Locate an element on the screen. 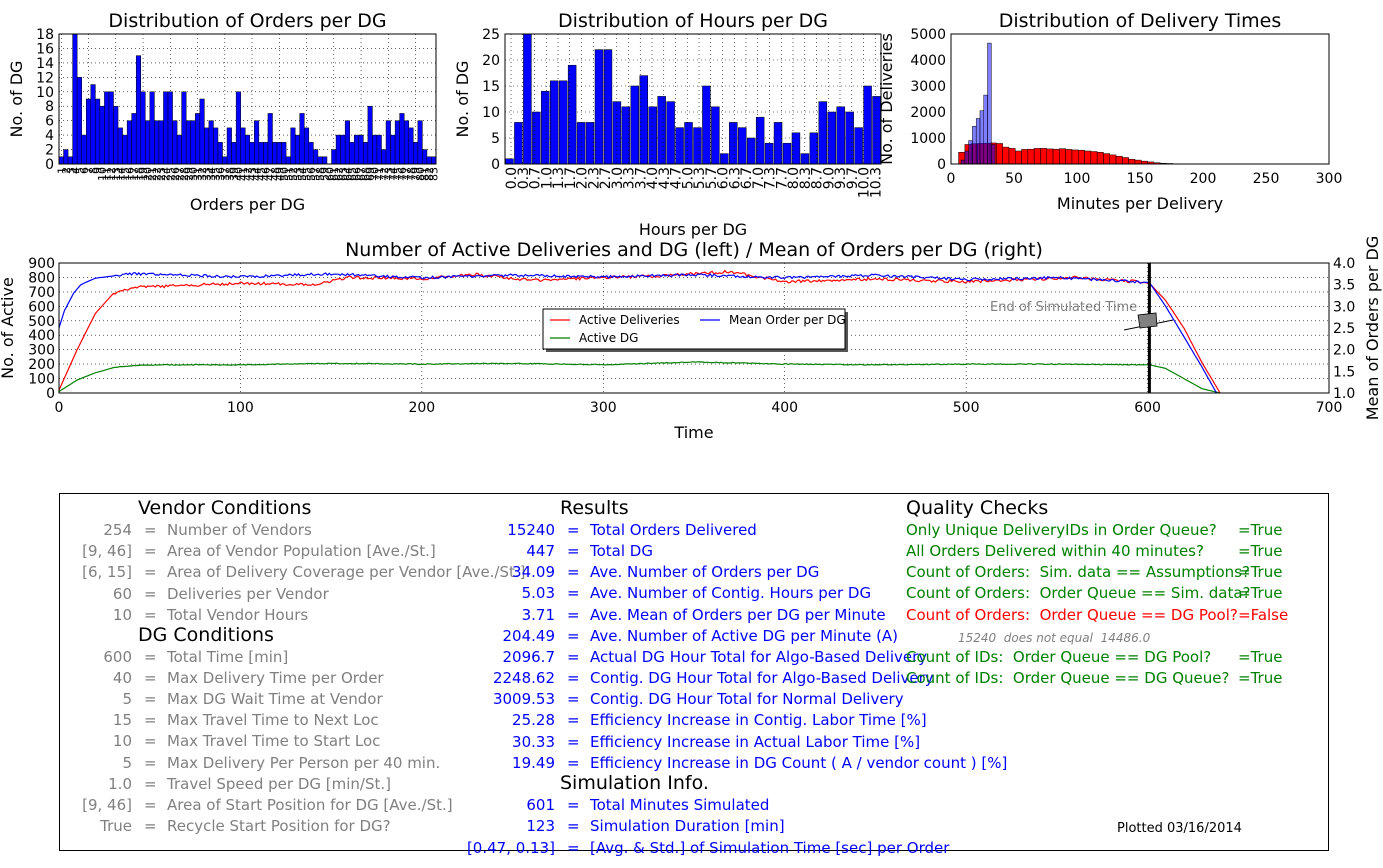 Image resolution: width=1383 pixels, height=868 pixels. x-tick-label: 78 is located at coordinates (411, 174).